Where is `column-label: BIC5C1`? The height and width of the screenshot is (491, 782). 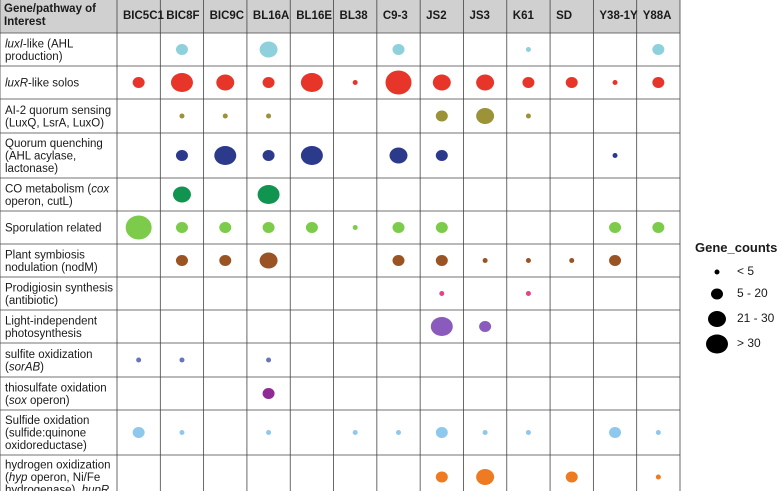 column-label: BIC5C1 is located at coordinates (144, 16).